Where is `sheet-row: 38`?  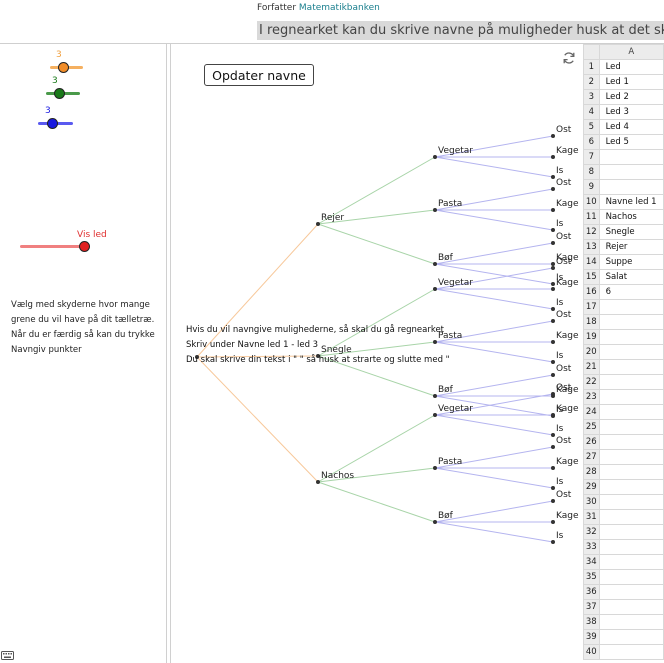
sheet-row: 38 is located at coordinates (623, 622).